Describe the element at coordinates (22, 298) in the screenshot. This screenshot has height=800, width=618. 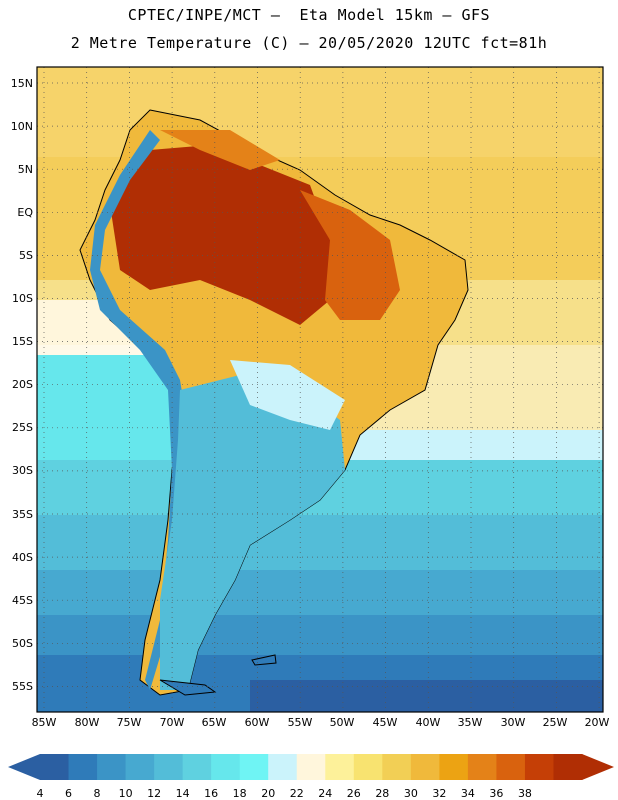
I see `lat-label: 10S` at that location.